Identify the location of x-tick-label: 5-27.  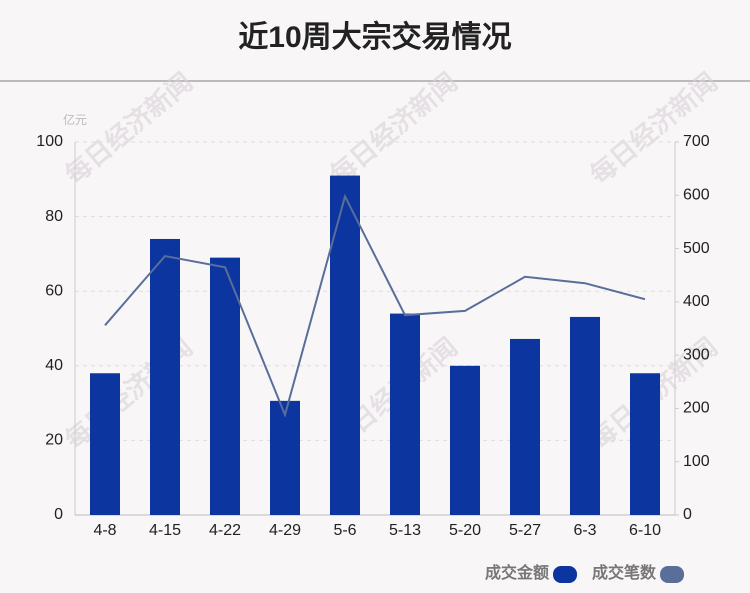
(525, 530).